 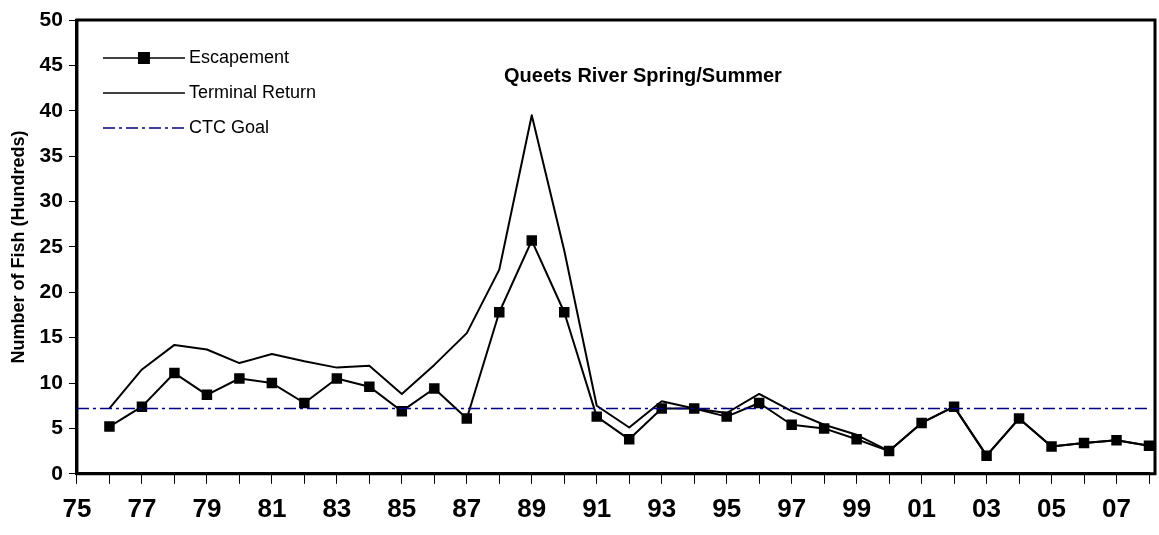 What do you see at coordinates (252, 91) in the screenshot?
I see `legend-label: Terminal Return` at bounding box center [252, 91].